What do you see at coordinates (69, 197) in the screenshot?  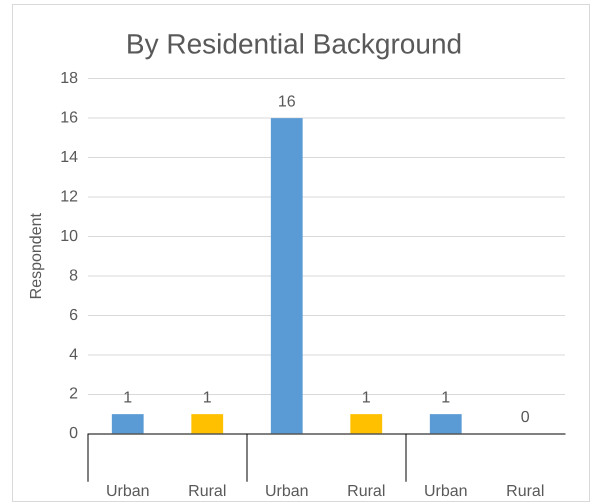 I see `y-tick-label: 12` at bounding box center [69, 197].